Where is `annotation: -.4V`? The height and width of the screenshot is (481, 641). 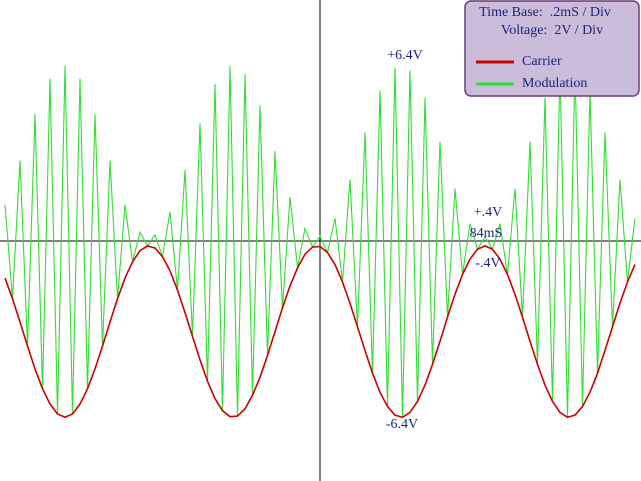
annotation: -.4V is located at coordinates (487, 263).